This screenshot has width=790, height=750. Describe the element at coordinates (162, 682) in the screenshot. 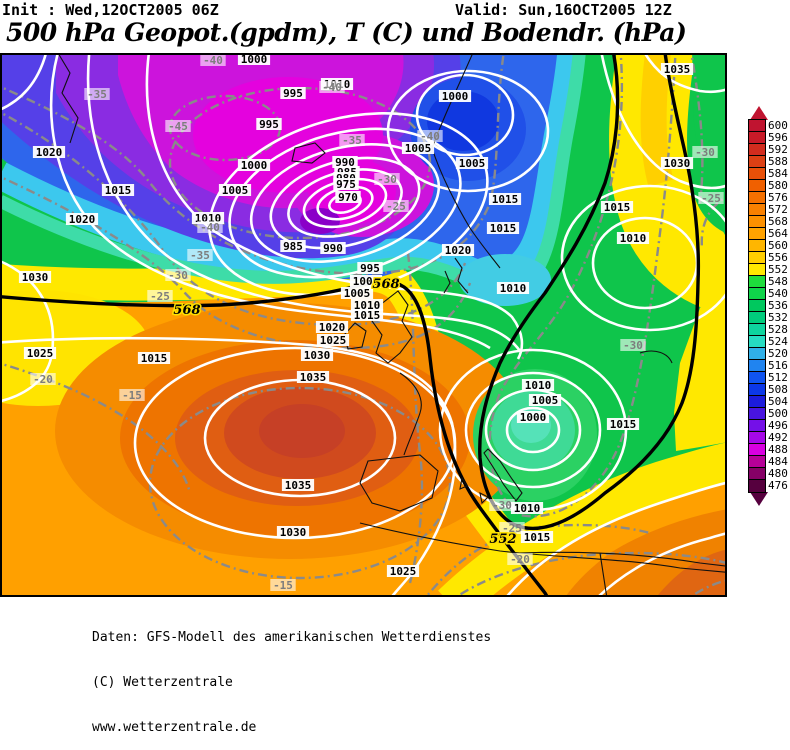

I see `footer-copyright: (C) Wetterzentrale` at that location.